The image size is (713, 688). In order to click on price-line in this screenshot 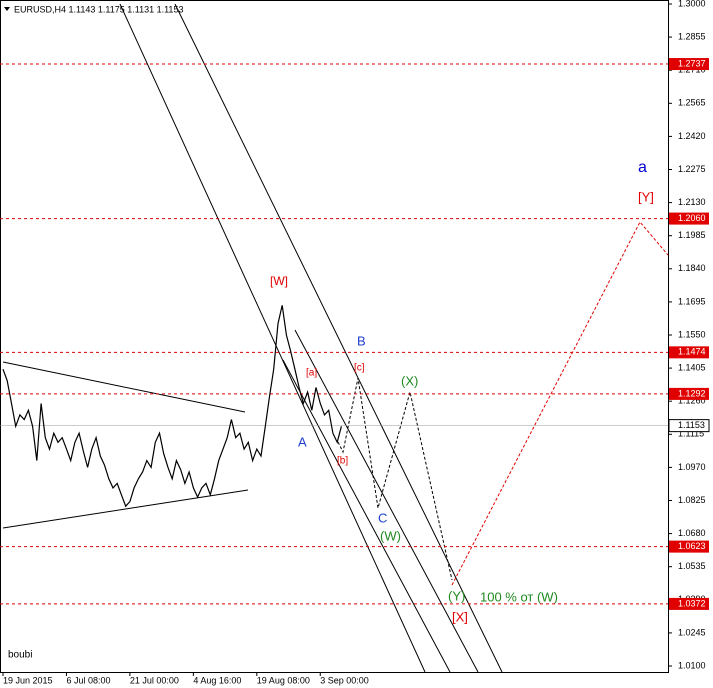, I will do `click(172, 406)`.